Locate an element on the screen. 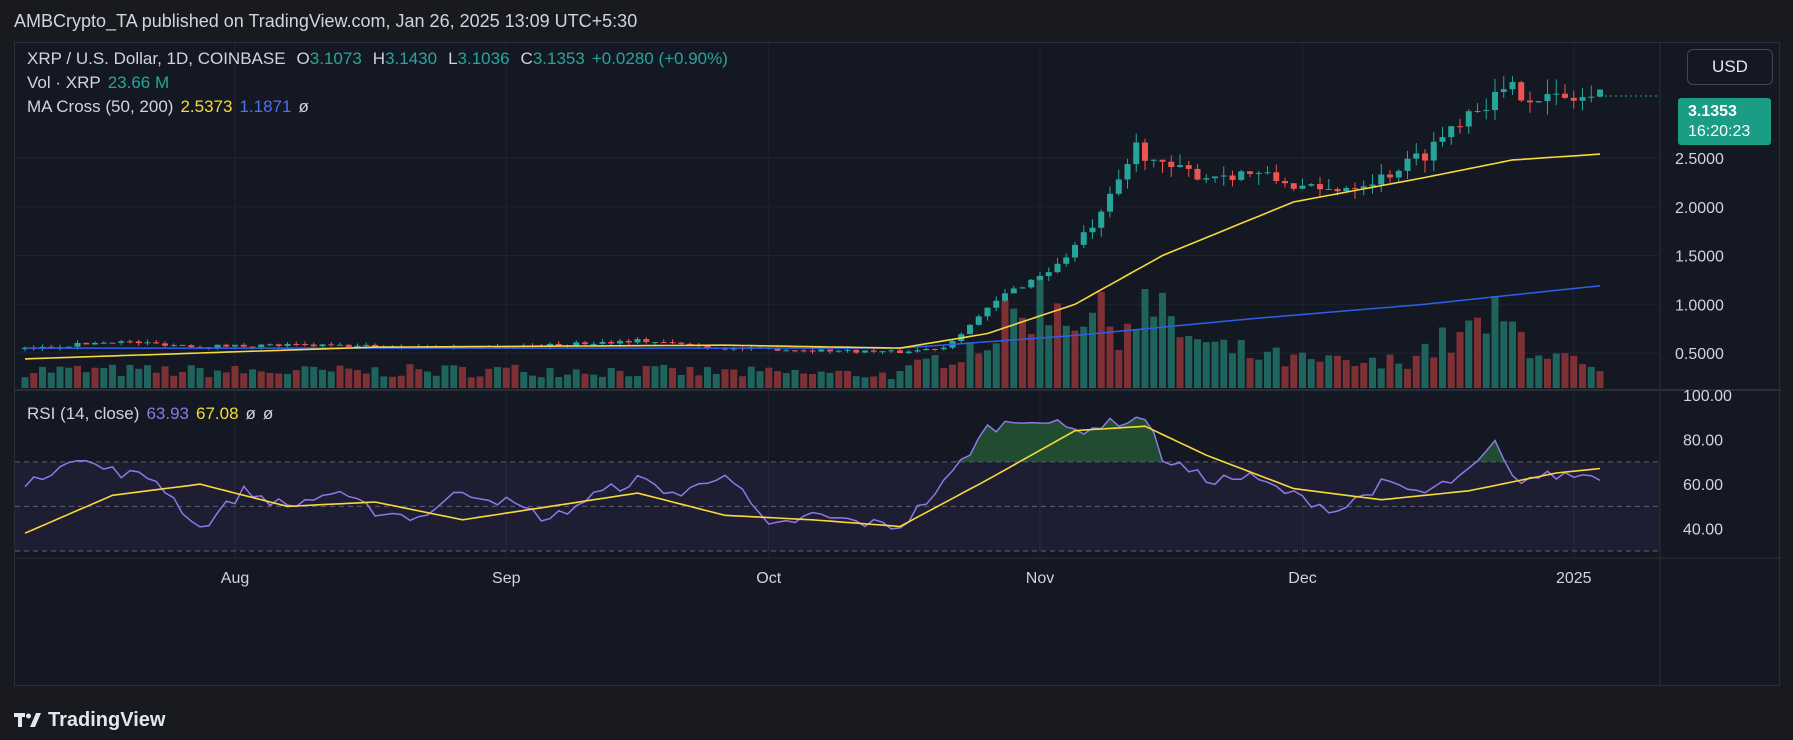  rsi-legend: RSI (14, close) 63.93 67.08 ø ø is located at coordinates (150, 414).